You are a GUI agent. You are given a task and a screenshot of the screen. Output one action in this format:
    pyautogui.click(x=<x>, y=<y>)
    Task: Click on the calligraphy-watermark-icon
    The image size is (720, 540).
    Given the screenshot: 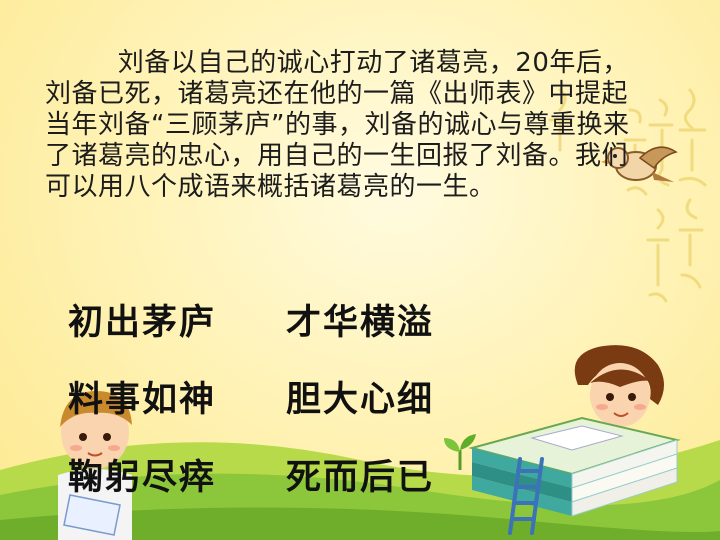 What is the action you would take?
    pyautogui.click(x=630, y=200)
    